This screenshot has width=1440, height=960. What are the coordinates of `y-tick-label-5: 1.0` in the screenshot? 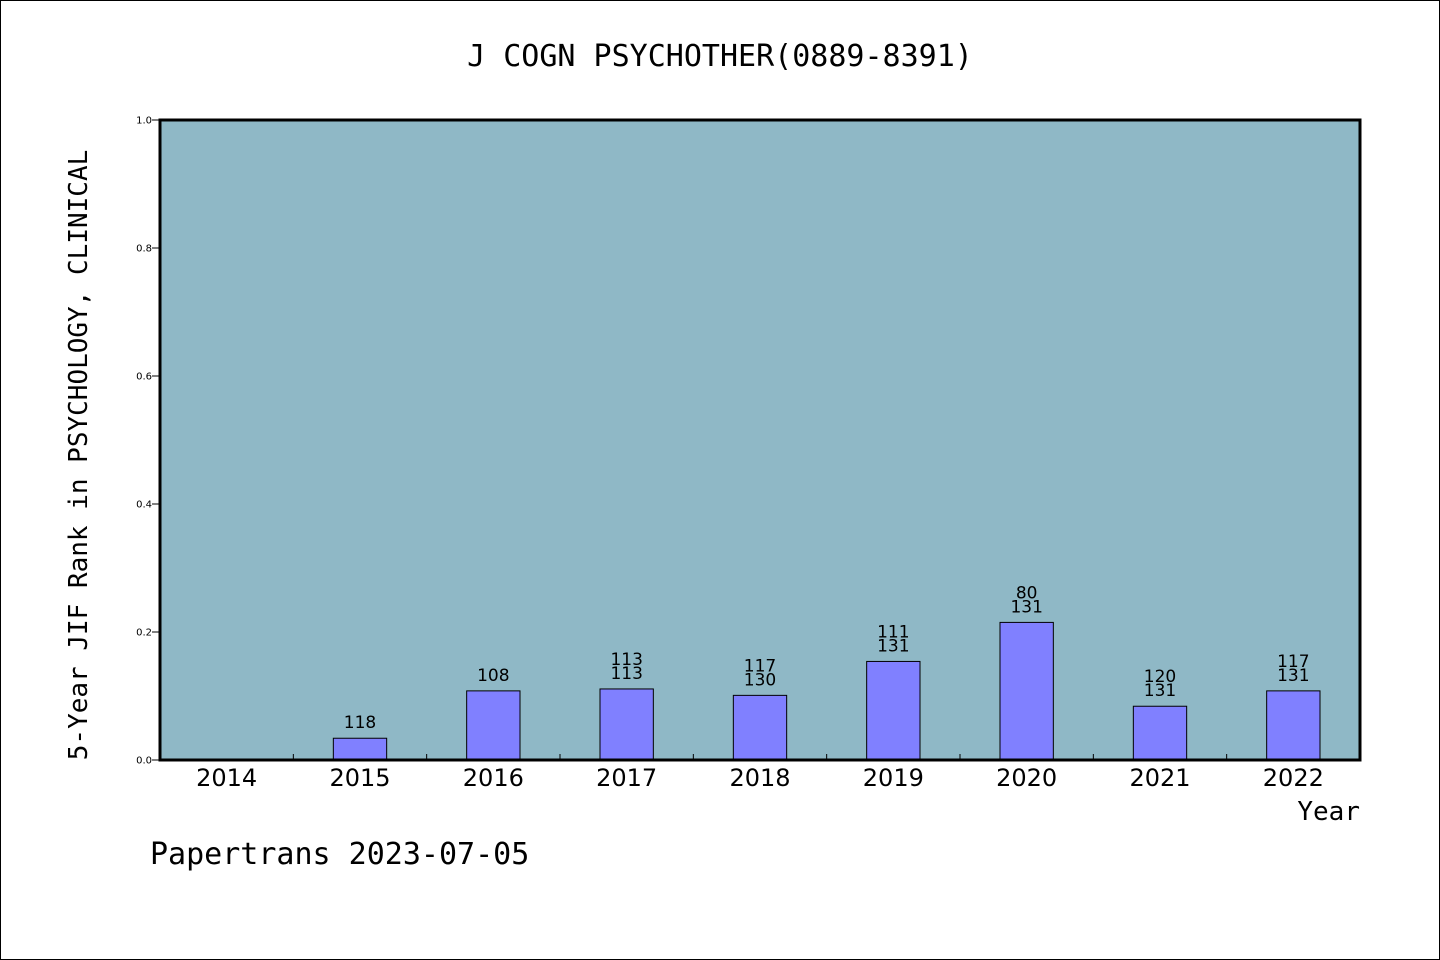 It's located at (144, 121).